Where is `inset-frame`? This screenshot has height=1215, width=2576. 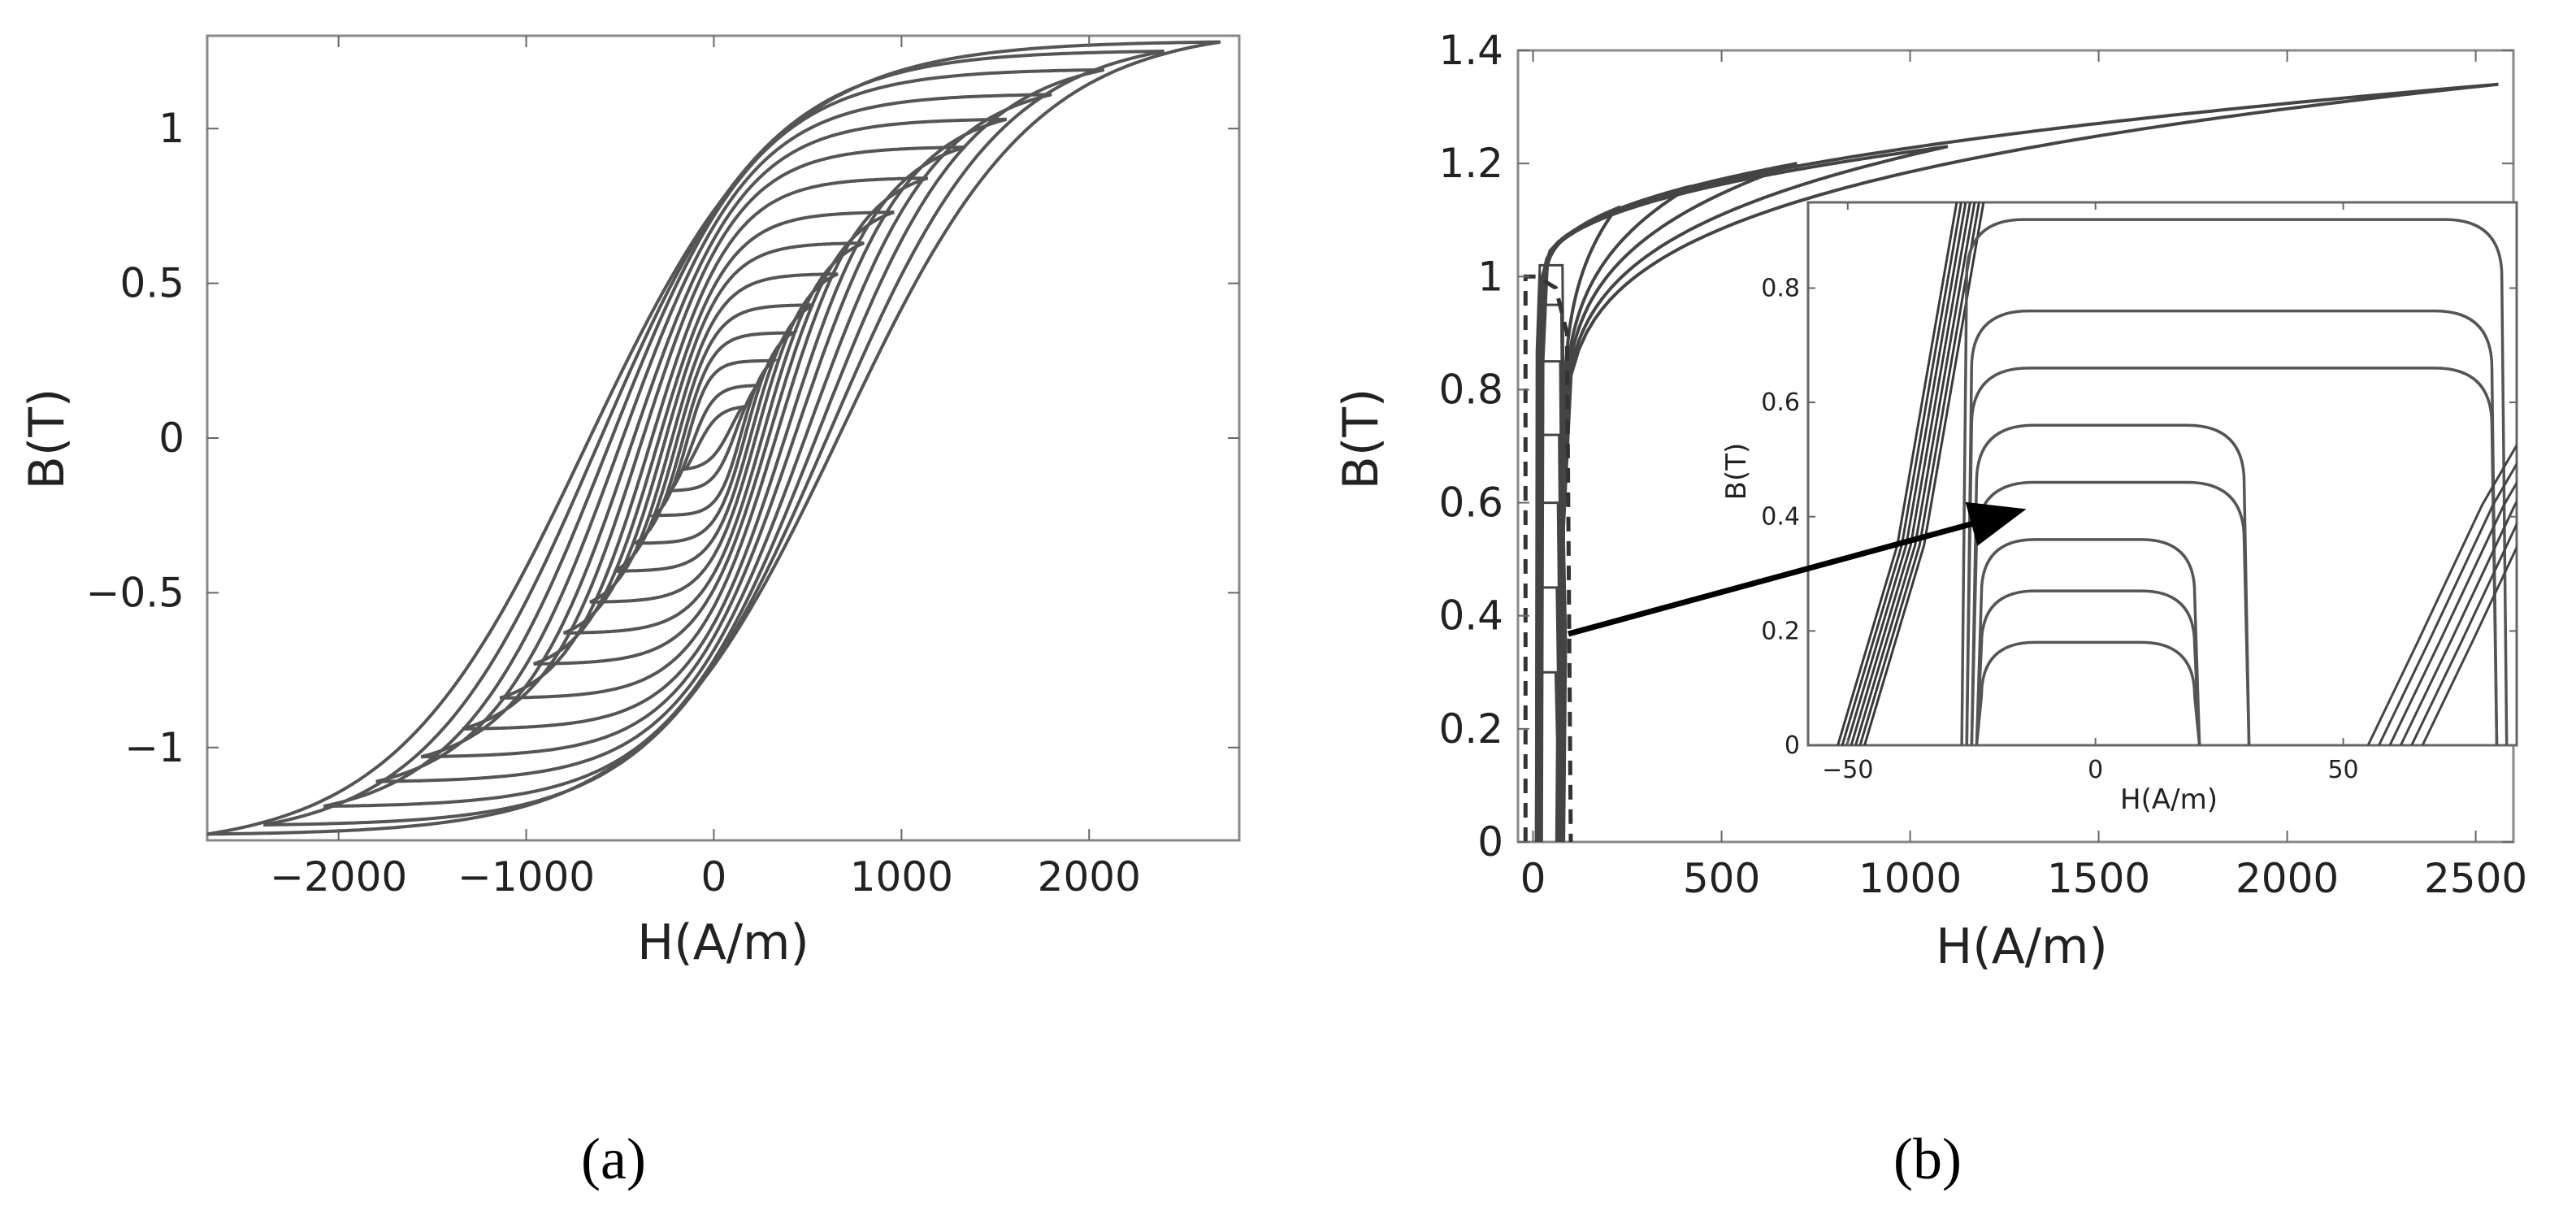 inset-frame is located at coordinates (2162, 474).